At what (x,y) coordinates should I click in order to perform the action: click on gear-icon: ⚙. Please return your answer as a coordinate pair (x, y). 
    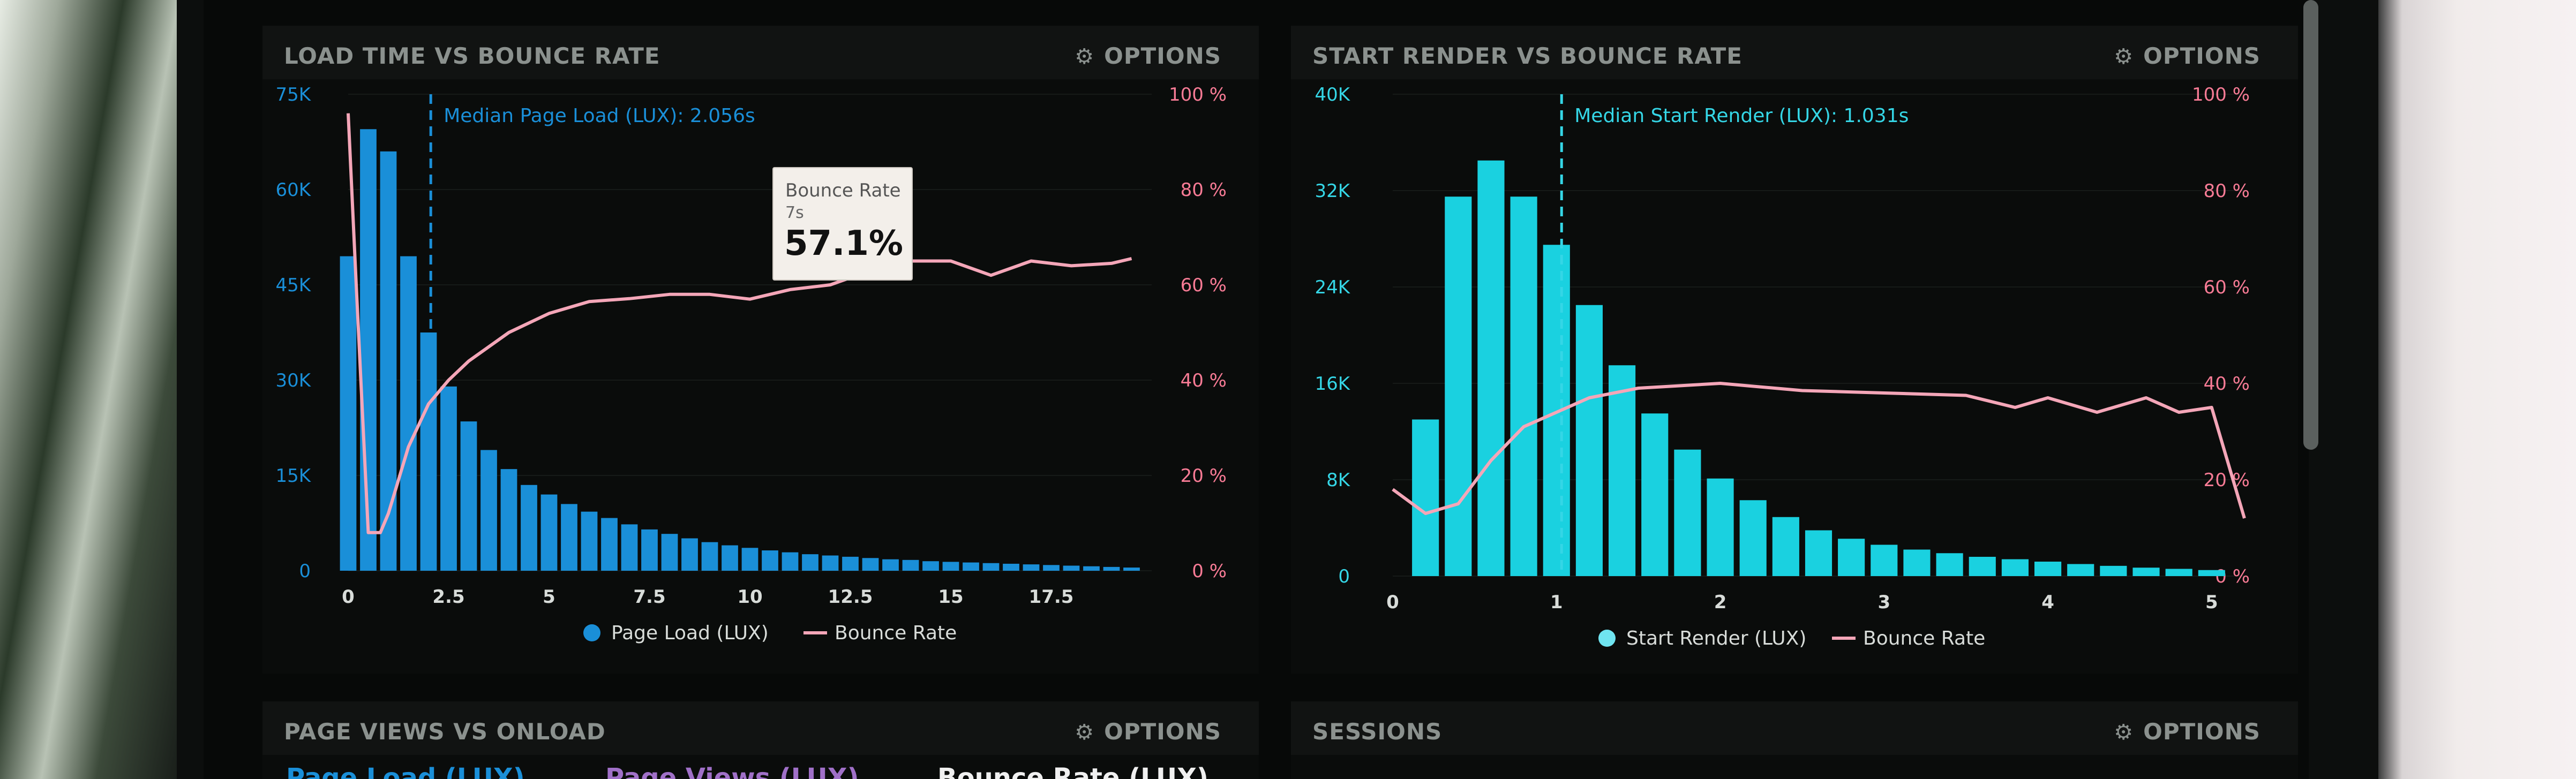
    Looking at the image, I should click on (2124, 56).